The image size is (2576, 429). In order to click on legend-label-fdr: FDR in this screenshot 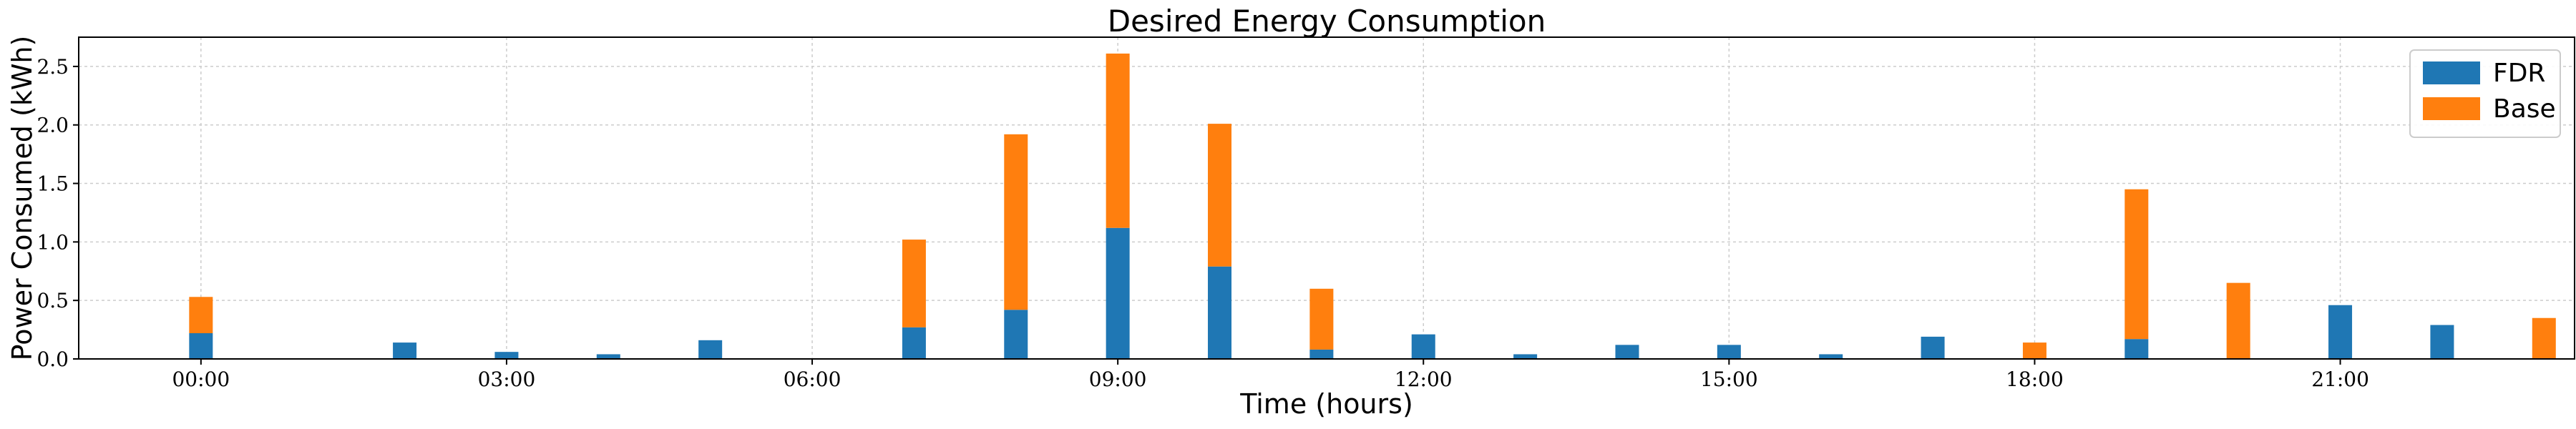, I will do `click(2519, 73)`.